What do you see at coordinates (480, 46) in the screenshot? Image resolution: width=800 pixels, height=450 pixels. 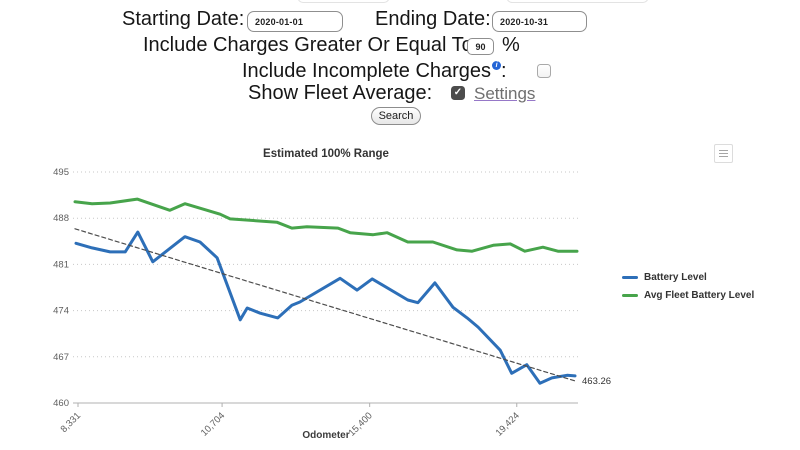 I see `charges-threshold-input` at bounding box center [480, 46].